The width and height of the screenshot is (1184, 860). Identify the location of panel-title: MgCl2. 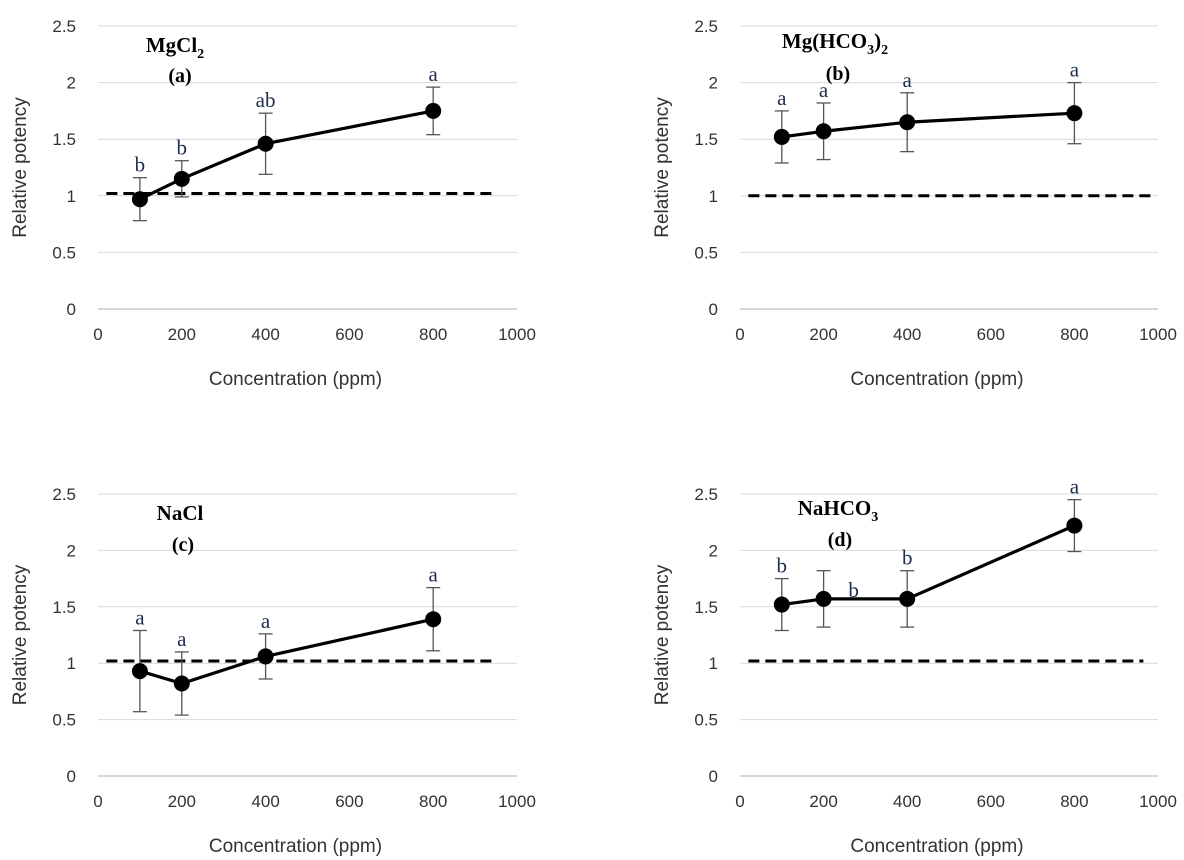
(175, 47).